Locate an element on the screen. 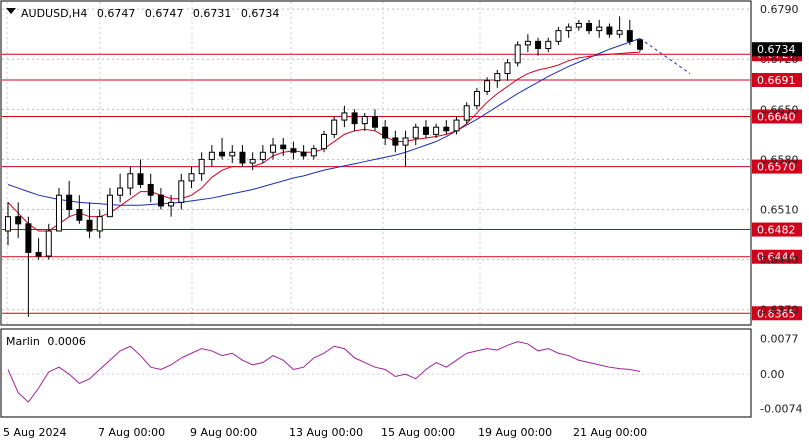 Image resolution: width=809 pixels, height=443 pixels. osc-line is located at coordinates (324, 372).